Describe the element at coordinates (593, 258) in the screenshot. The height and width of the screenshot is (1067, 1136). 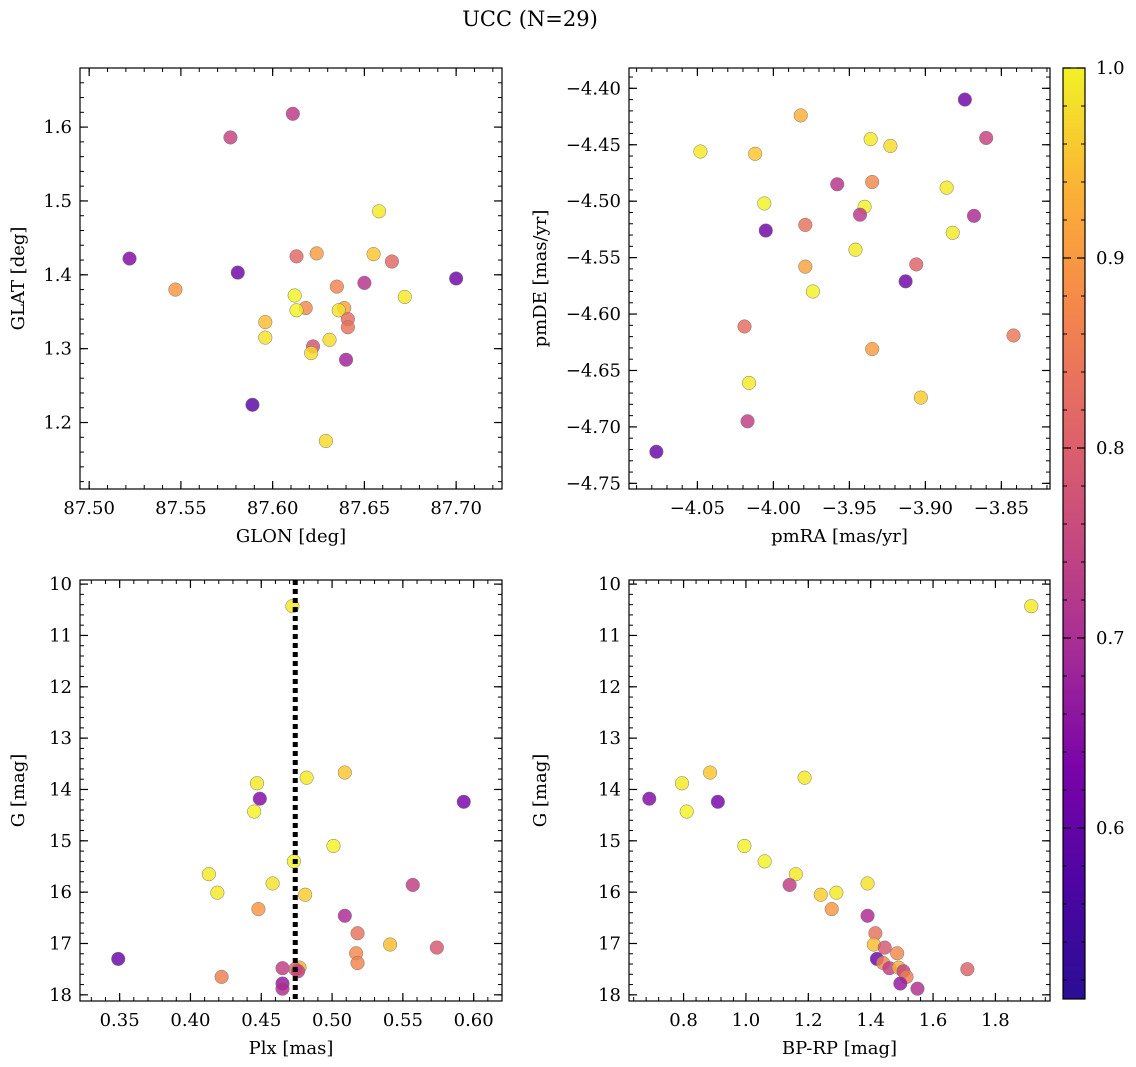
I see `y-tick-label: −4.55` at that location.